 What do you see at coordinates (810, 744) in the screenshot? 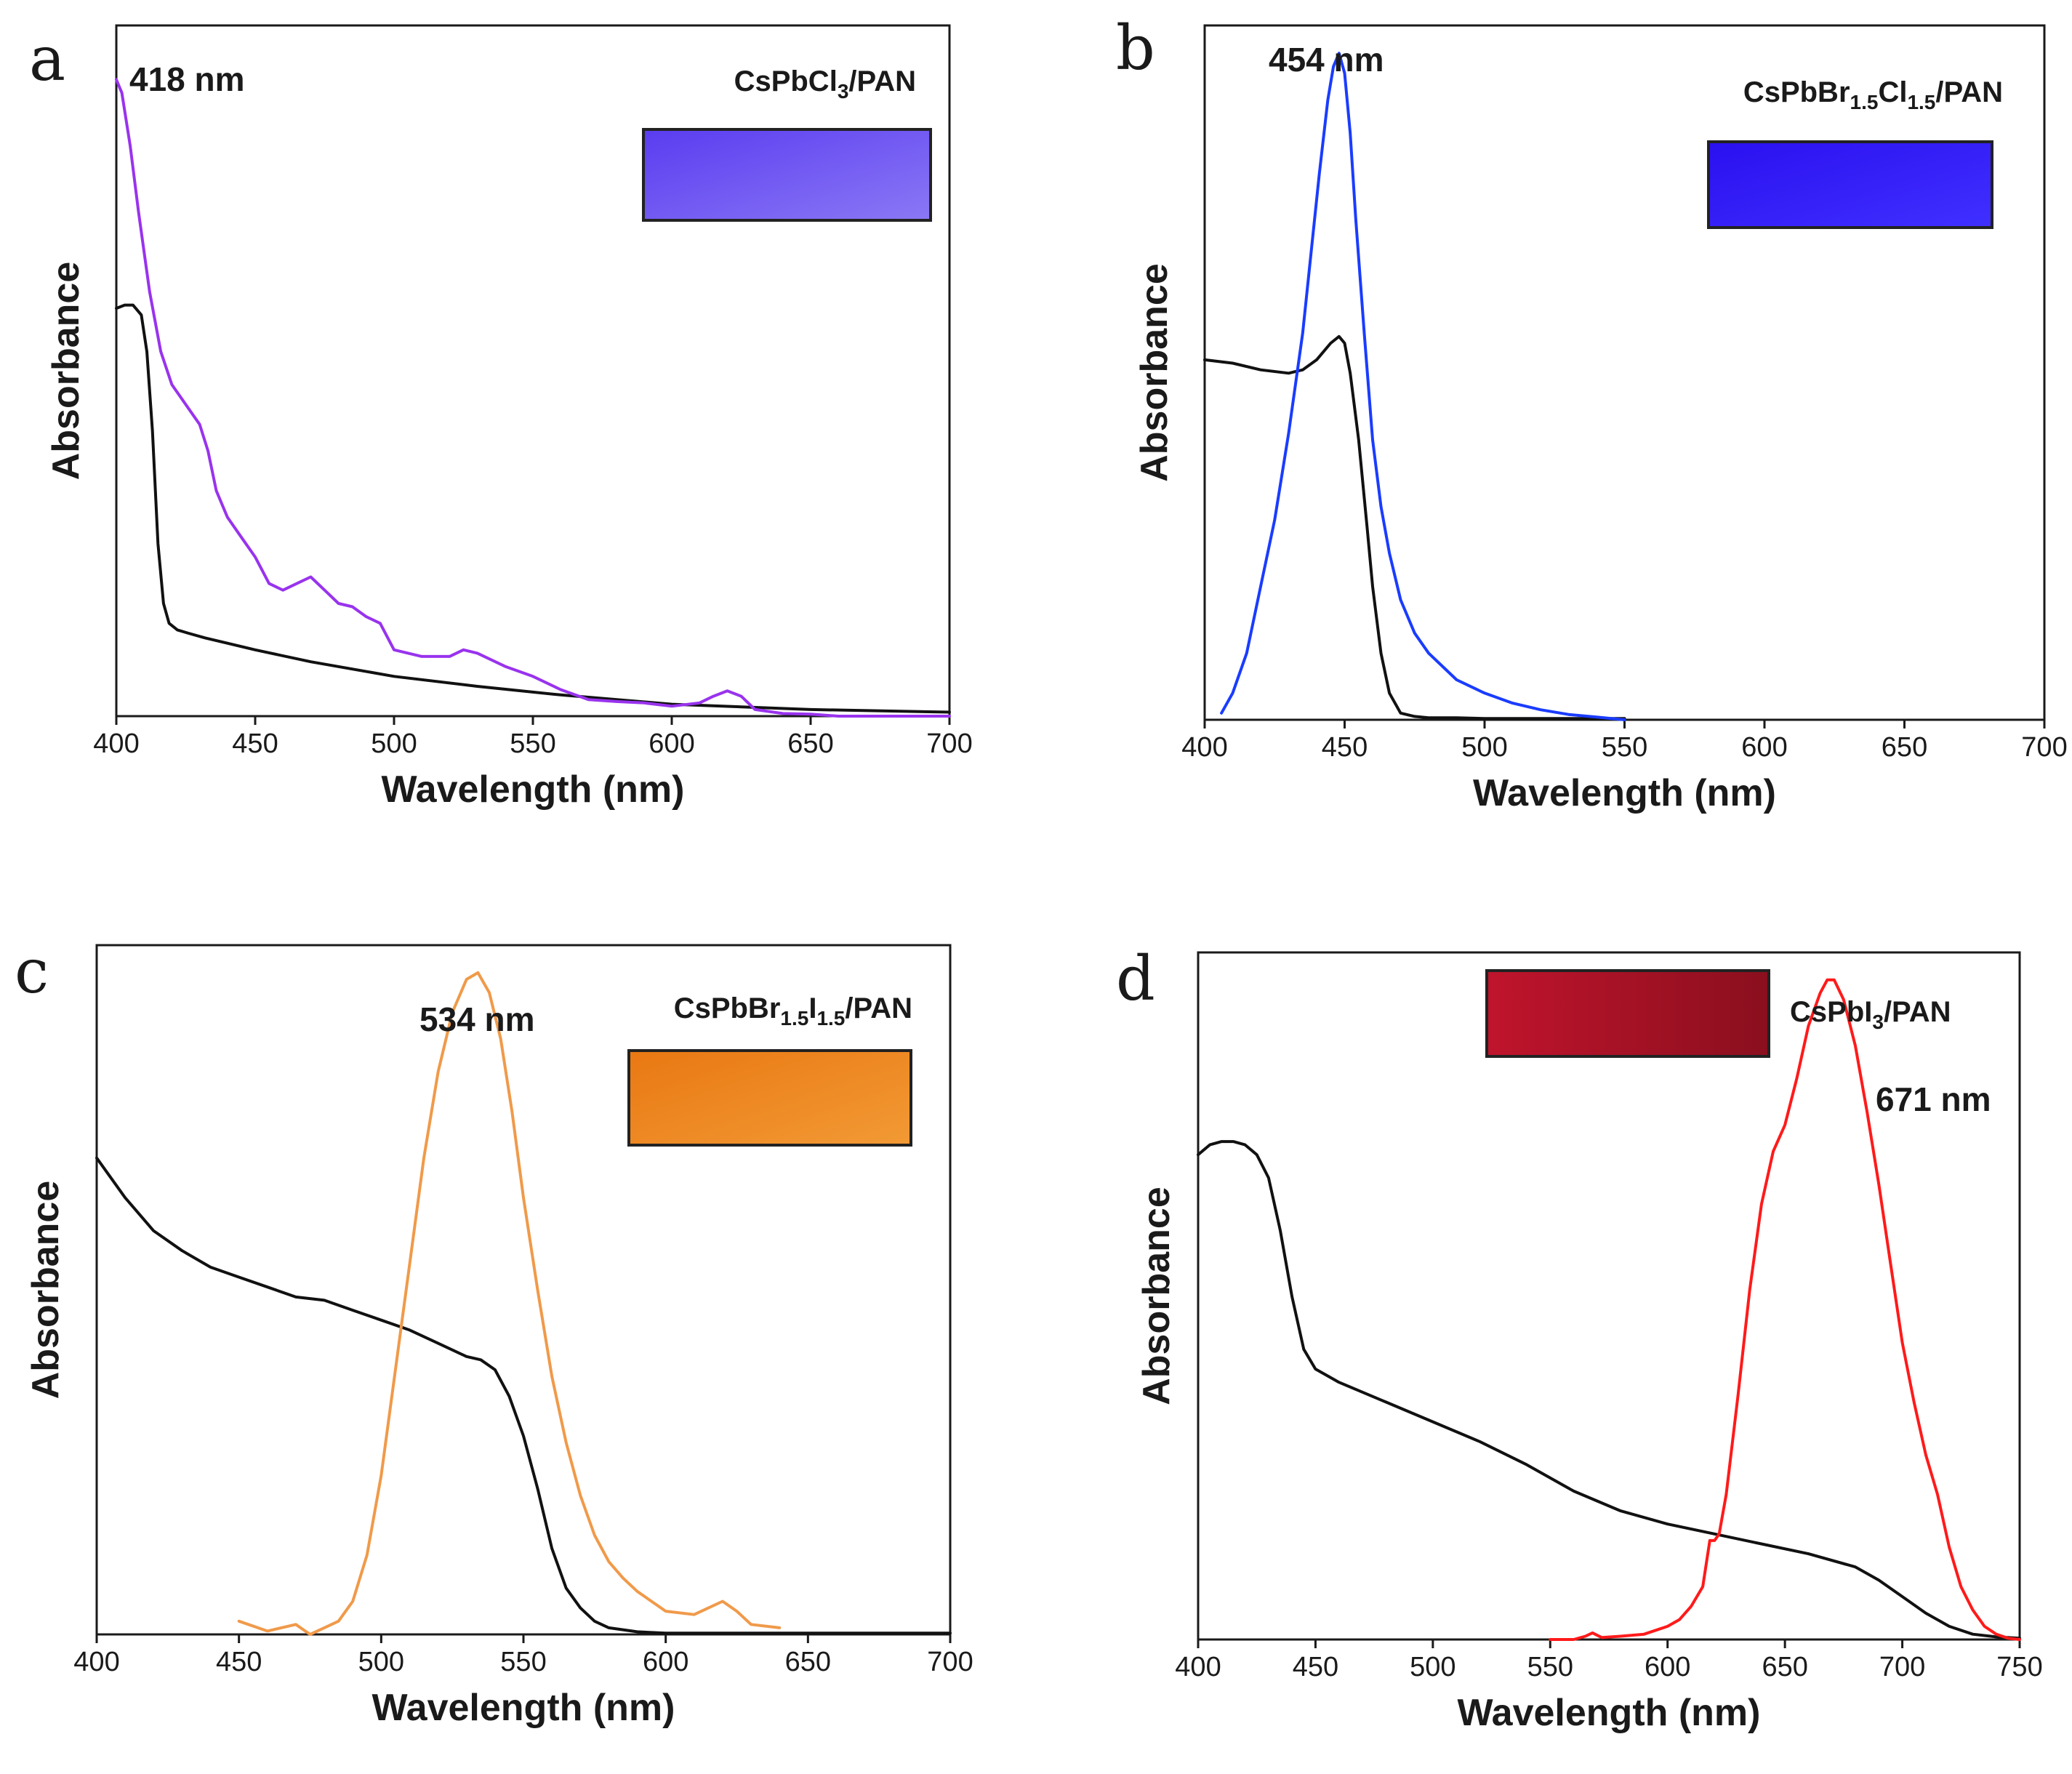
I see `x-tick-label-a-650: 650` at bounding box center [810, 744].